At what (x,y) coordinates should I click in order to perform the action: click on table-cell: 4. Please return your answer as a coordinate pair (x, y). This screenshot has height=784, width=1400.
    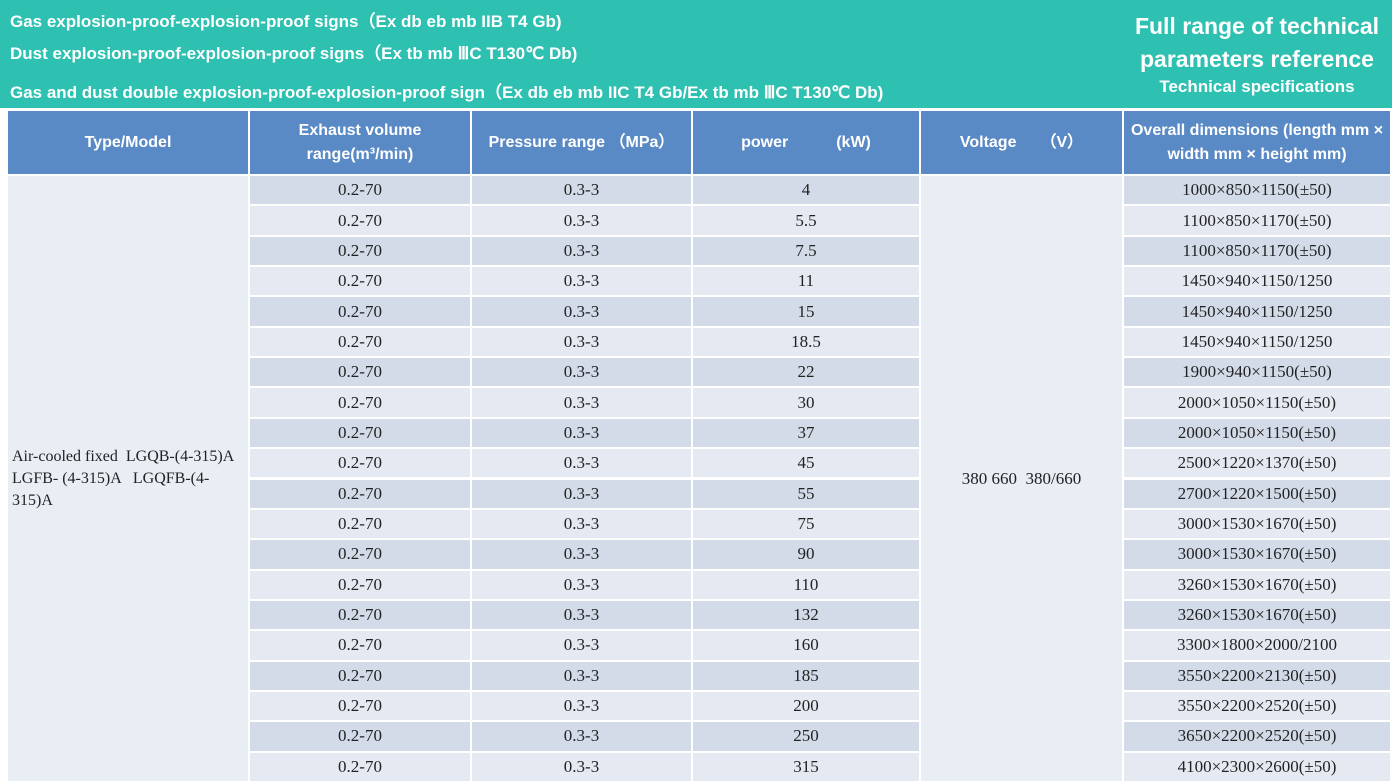
    Looking at the image, I should click on (806, 190).